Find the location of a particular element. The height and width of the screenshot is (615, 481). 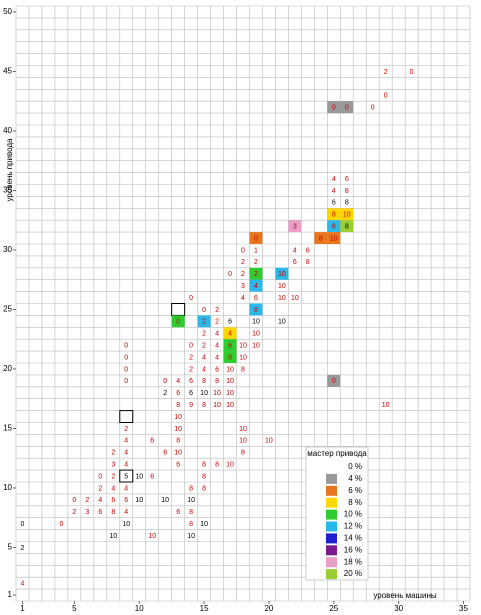

y-tick-label: 45 is located at coordinates (7, 71).